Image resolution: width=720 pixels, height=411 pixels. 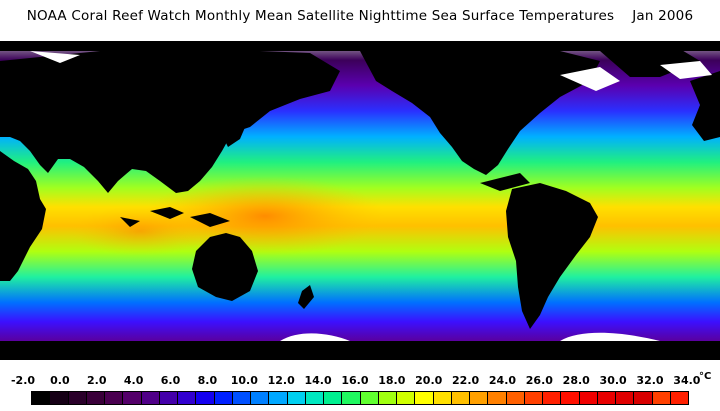 I want to click on colorbar-tick-label: 20.0, so click(x=429, y=380).